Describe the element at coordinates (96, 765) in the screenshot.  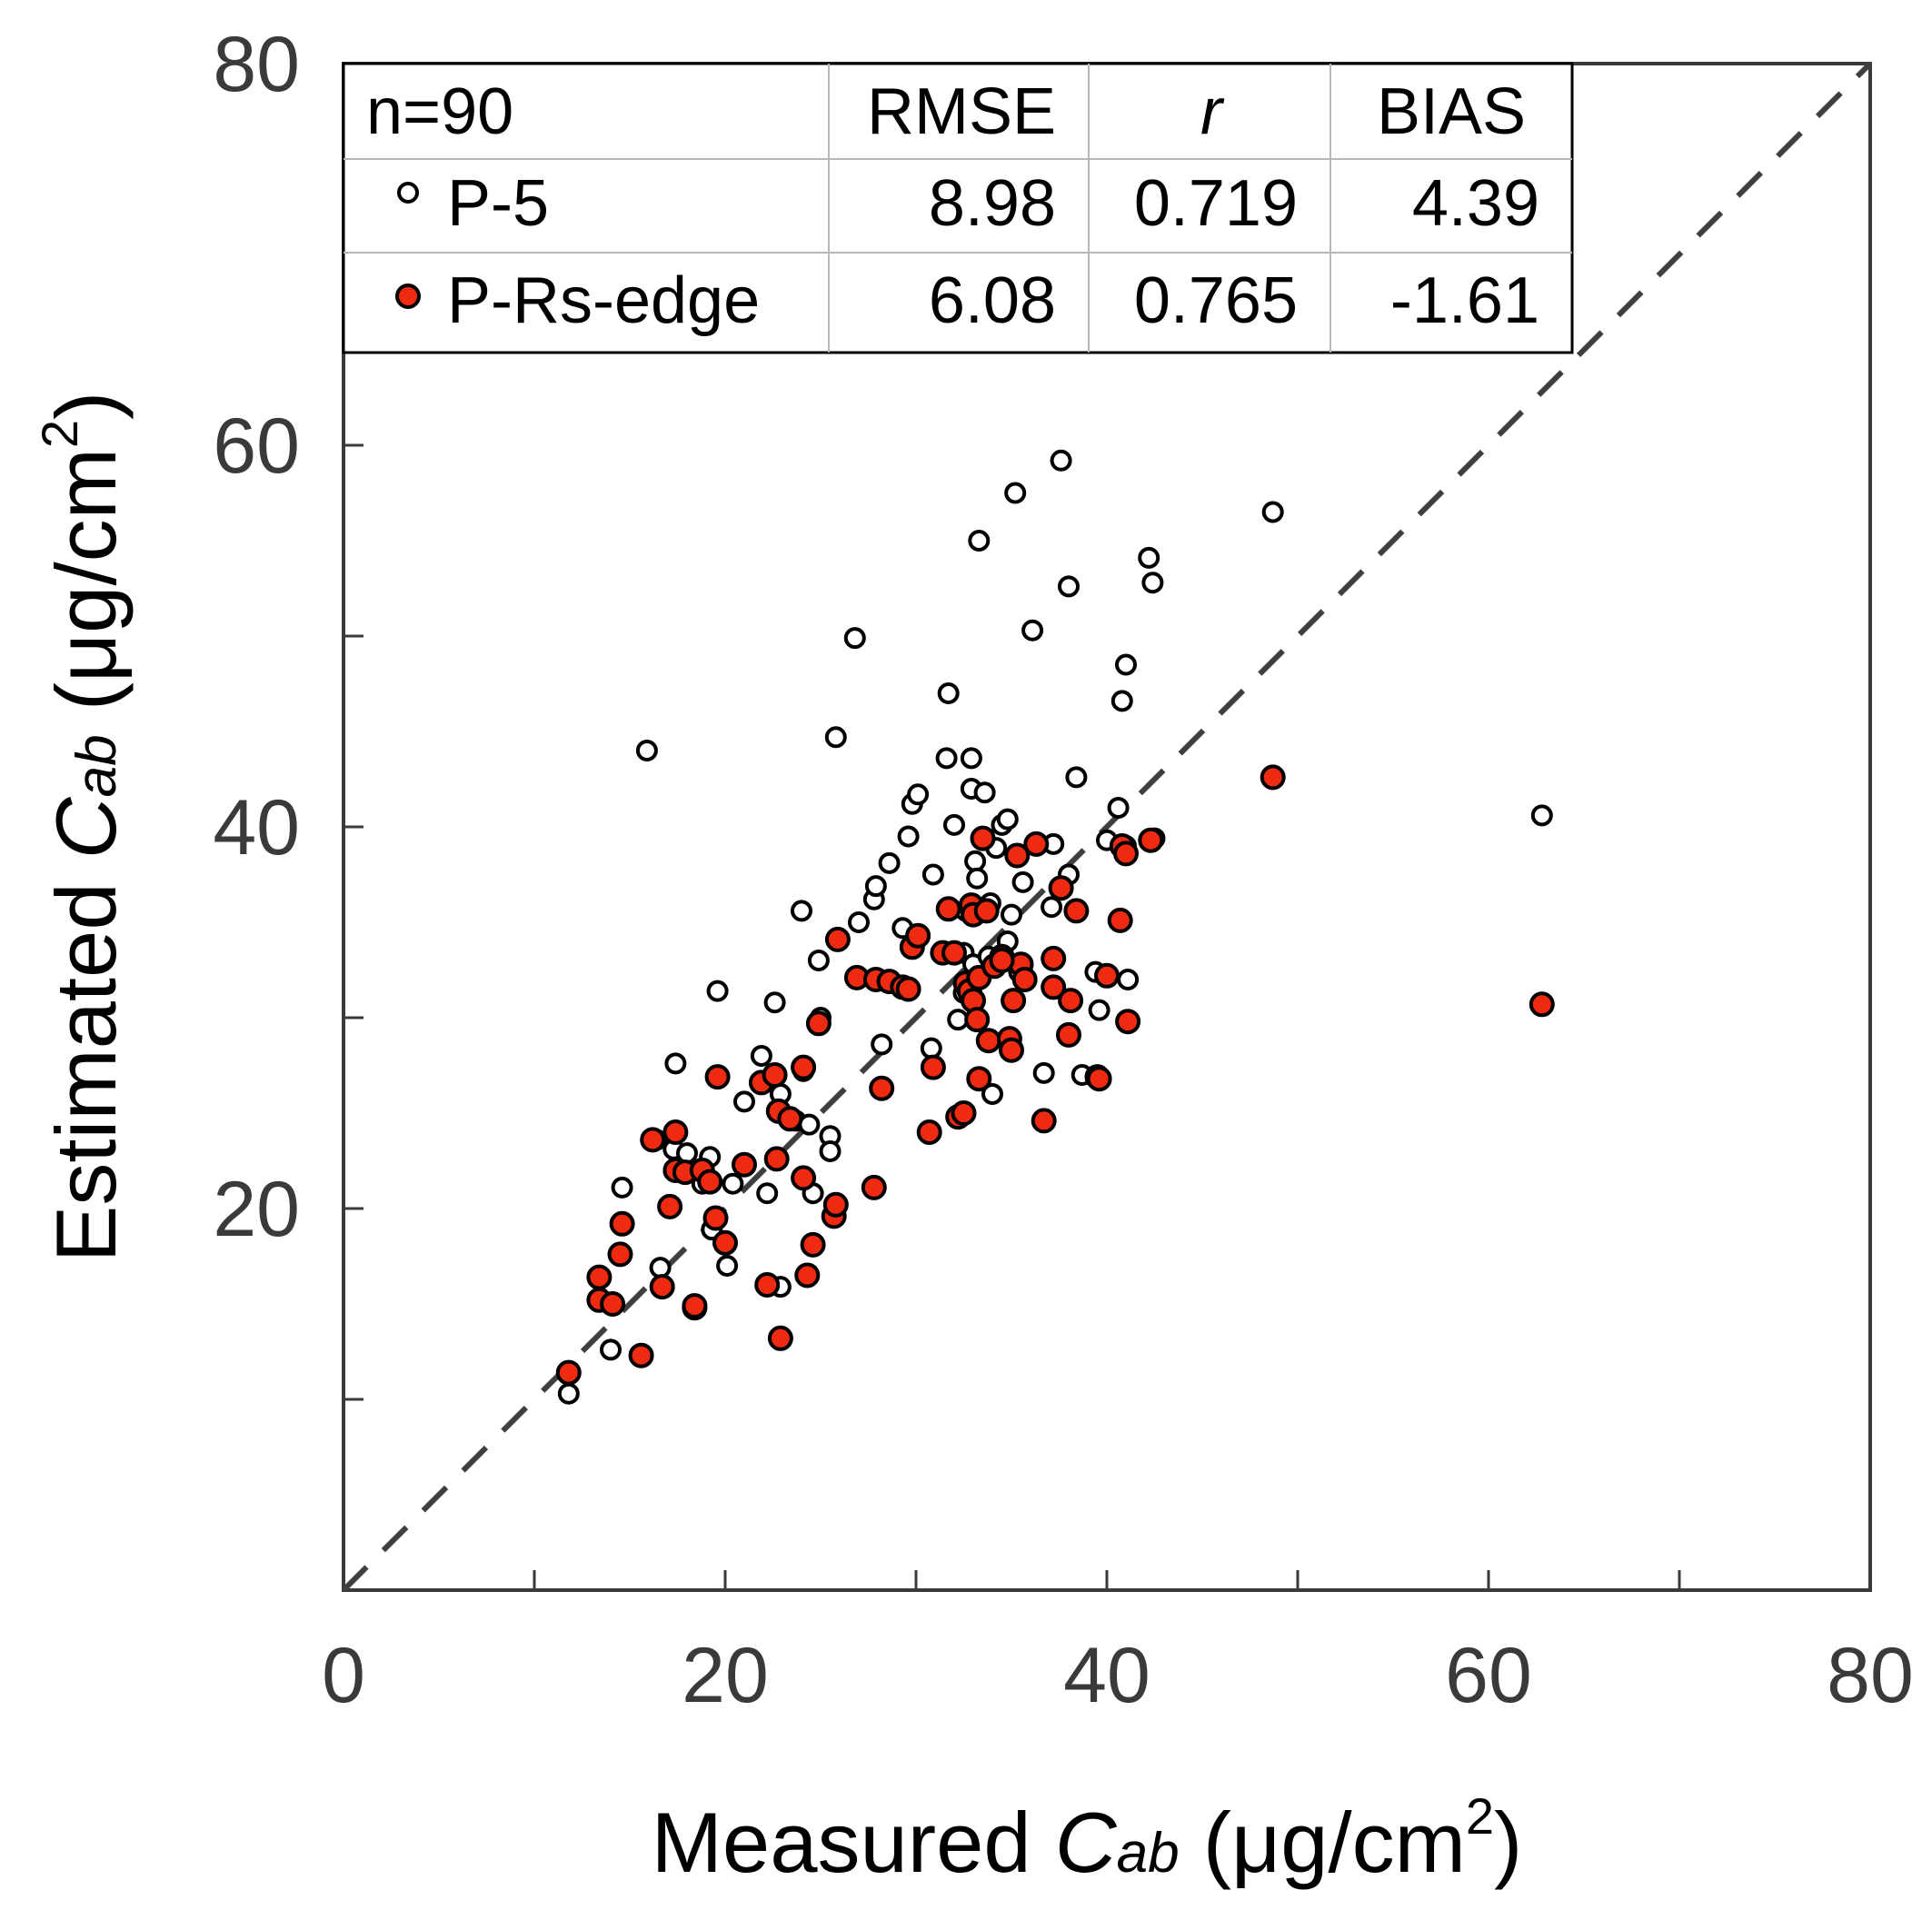
I see `y-axis-title-sub: ab` at that location.